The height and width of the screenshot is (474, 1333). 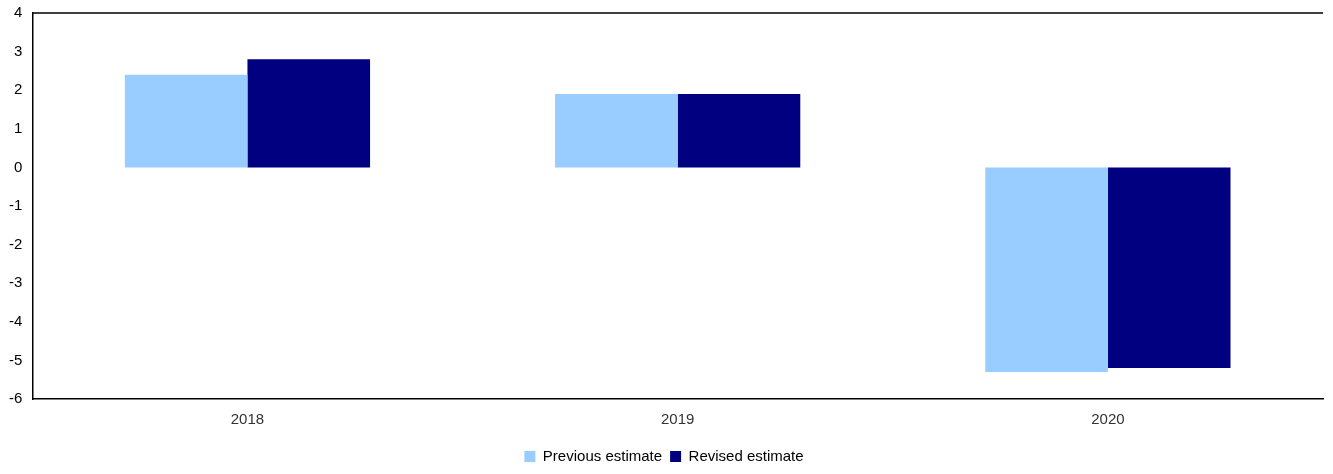 I want to click on y-tick-label: -4, so click(x=15, y=320).